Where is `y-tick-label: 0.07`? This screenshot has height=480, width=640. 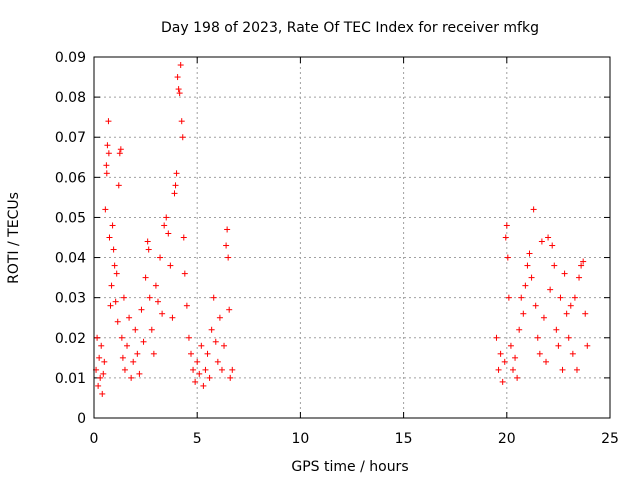 y-tick-label: 0.07 is located at coordinates (70, 138).